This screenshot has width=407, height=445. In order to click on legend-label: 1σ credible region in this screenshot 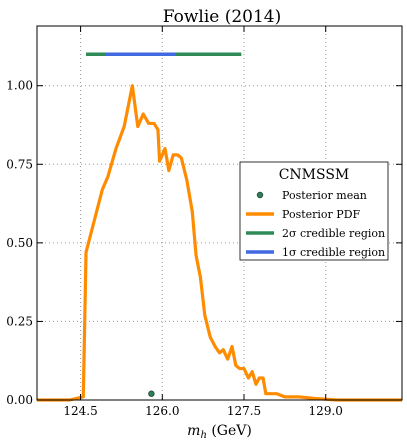, I will do `click(333, 252)`.